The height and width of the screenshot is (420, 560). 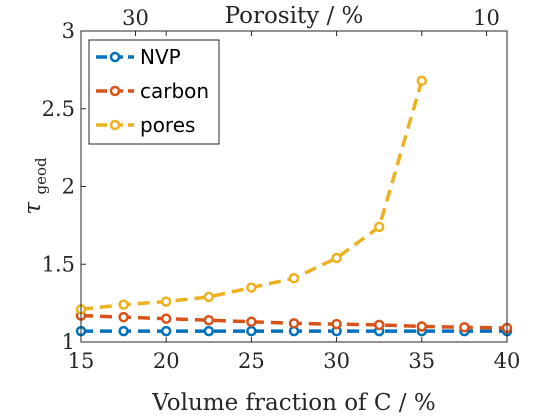 What do you see at coordinates (68, 187) in the screenshot?
I see `y-tick-label: 2` at bounding box center [68, 187].